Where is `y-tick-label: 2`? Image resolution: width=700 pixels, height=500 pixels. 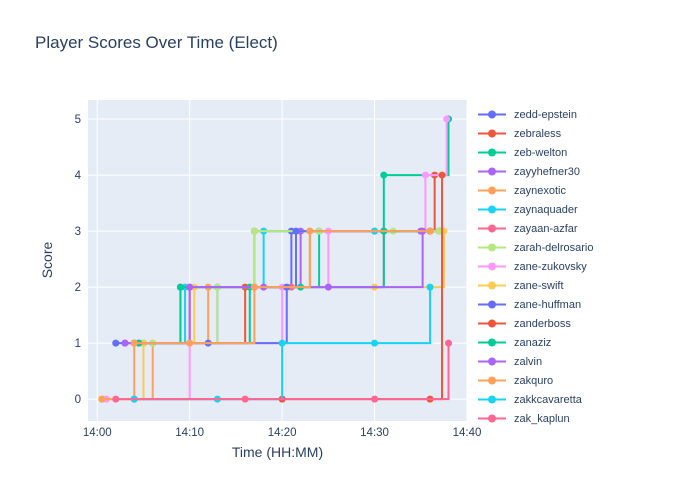
y-tick-label: 2 is located at coordinates (78, 288).